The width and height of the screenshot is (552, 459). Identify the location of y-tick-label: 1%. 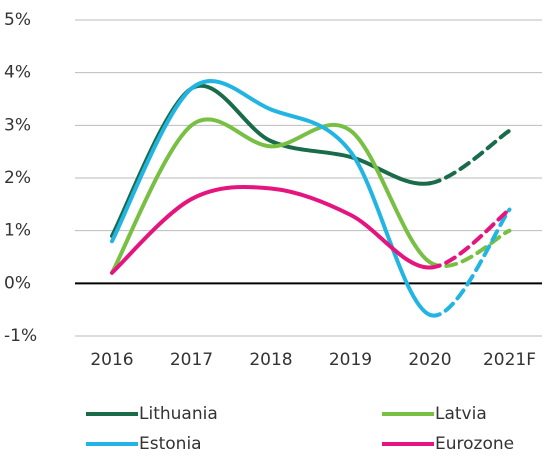
(17, 231).